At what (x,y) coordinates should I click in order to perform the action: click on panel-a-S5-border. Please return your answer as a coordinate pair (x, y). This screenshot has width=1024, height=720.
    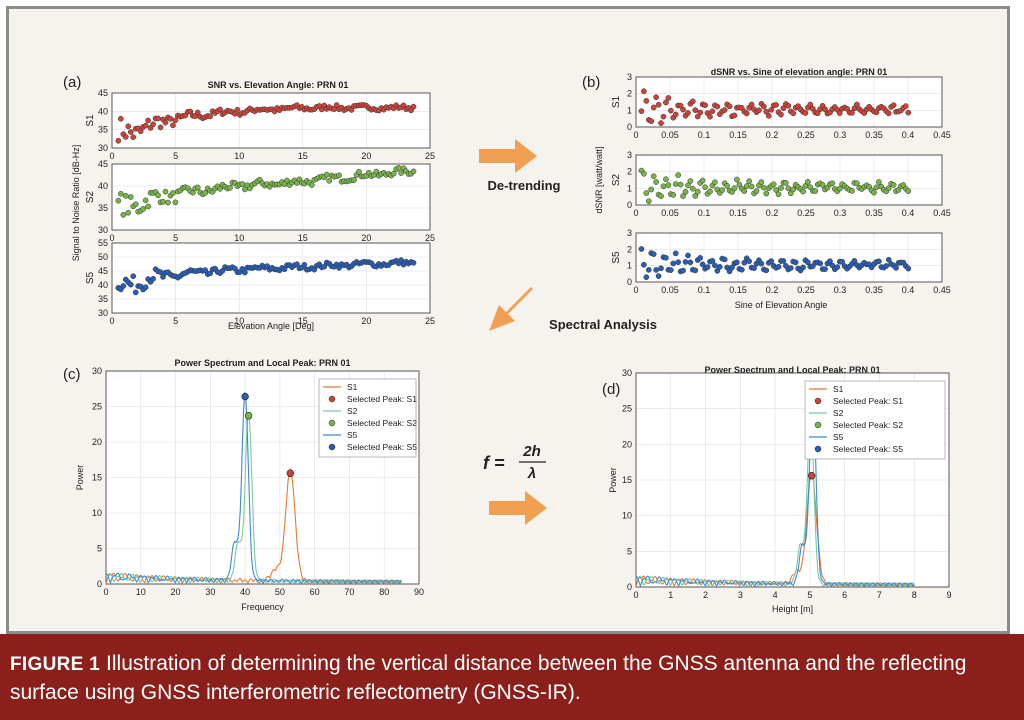
    Looking at the image, I should click on (271, 278).